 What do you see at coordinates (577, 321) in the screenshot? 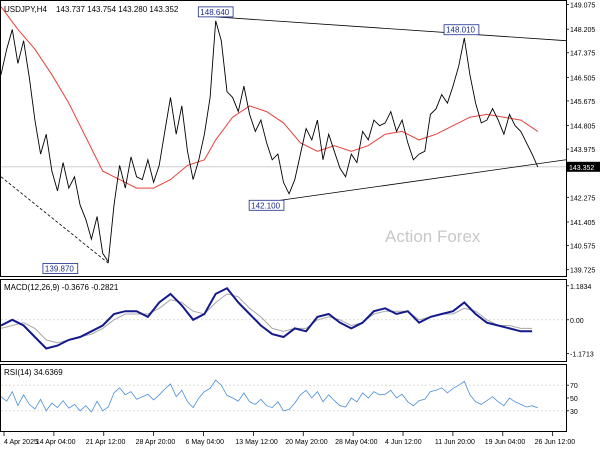
I see `macd-y-tick-label: 0.00` at bounding box center [577, 321].